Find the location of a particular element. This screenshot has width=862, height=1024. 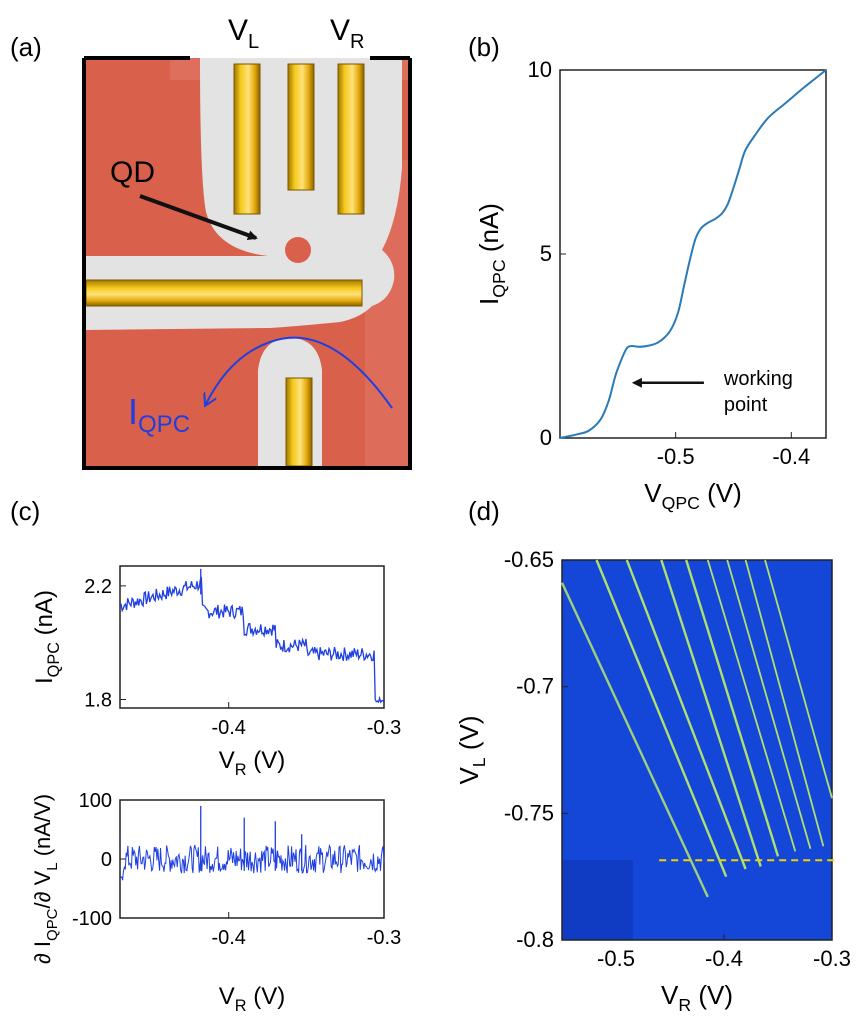

qd-label: QD is located at coordinates (132, 172).